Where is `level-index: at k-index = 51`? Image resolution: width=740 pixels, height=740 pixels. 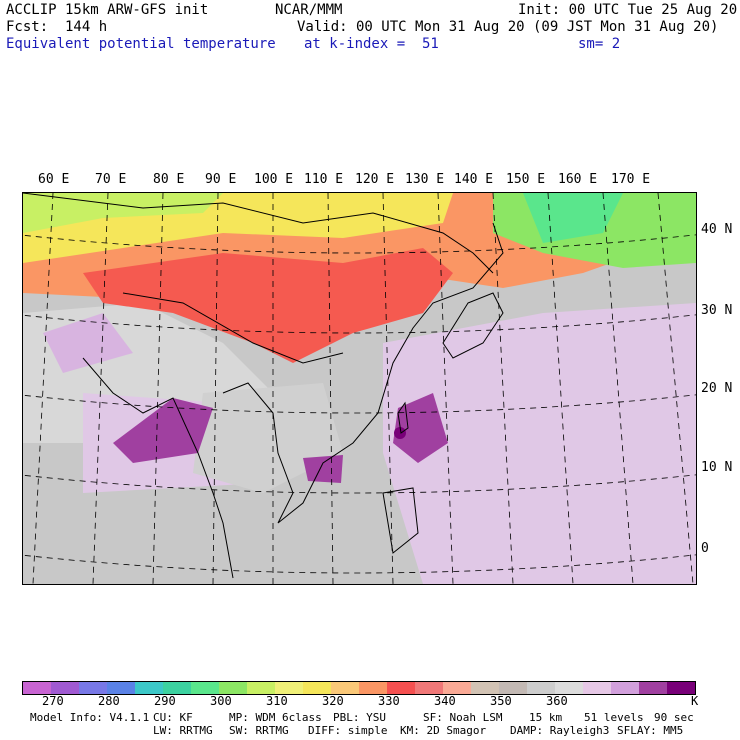 level-index: at k-index = 51 is located at coordinates (371, 44).